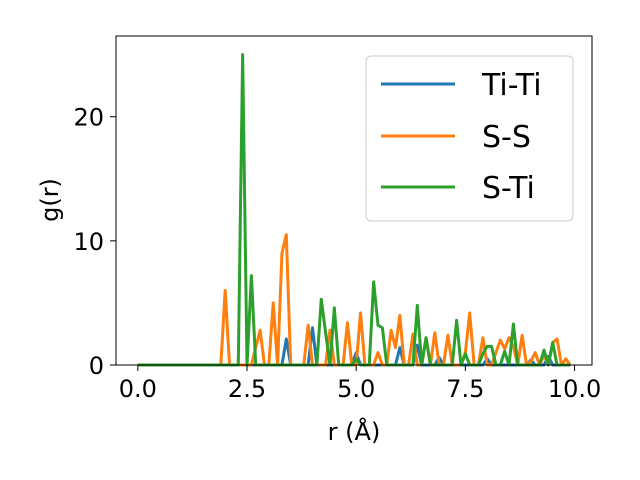 This screenshot has width=640, height=480. I want to click on legend-label-s-s: S-S, so click(506, 137).